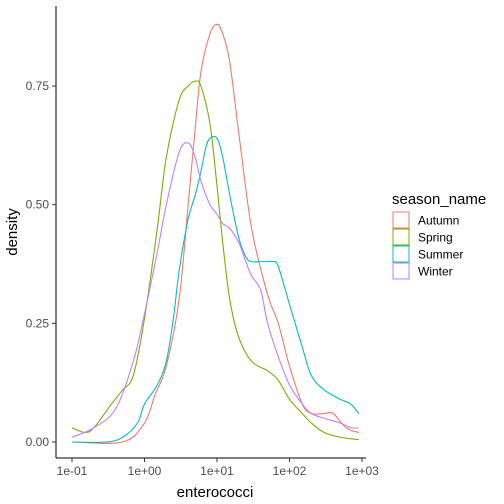 This screenshot has height=504, width=504. What do you see at coordinates (401, 254) in the screenshot?
I see `legend-key-summer` at bounding box center [401, 254].